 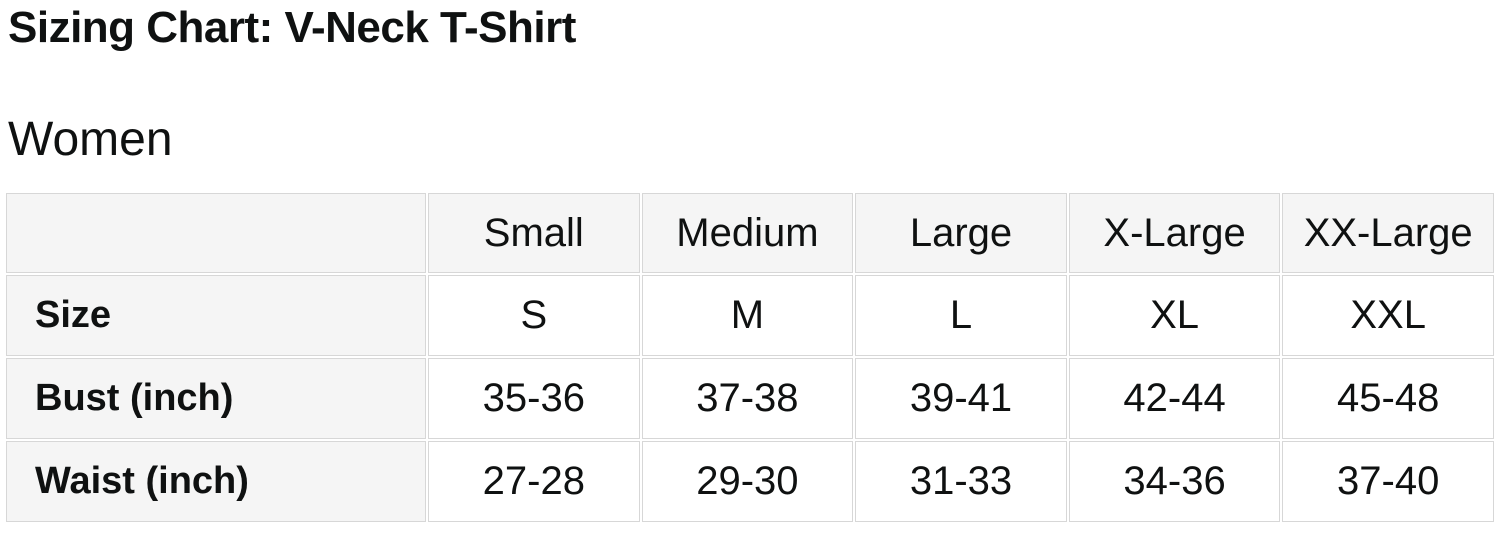 What do you see at coordinates (216, 398) in the screenshot?
I see `row-label-bust: Bust (inch)` at bounding box center [216, 398].